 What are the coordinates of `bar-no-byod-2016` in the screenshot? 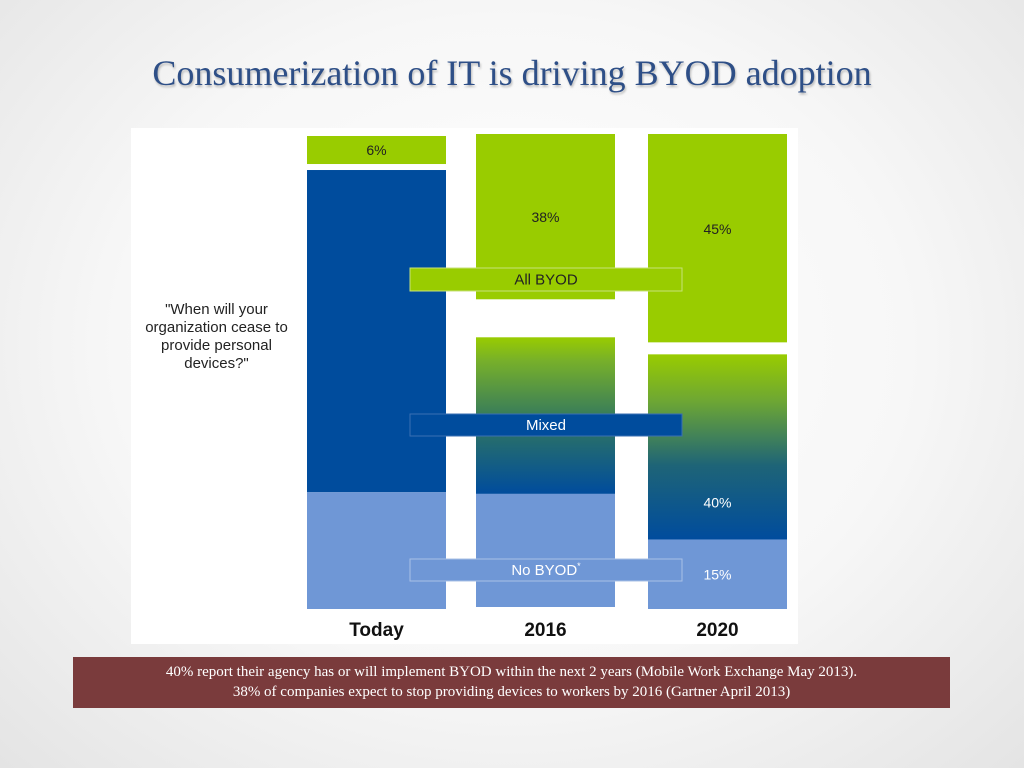 It's located at (545, 550).